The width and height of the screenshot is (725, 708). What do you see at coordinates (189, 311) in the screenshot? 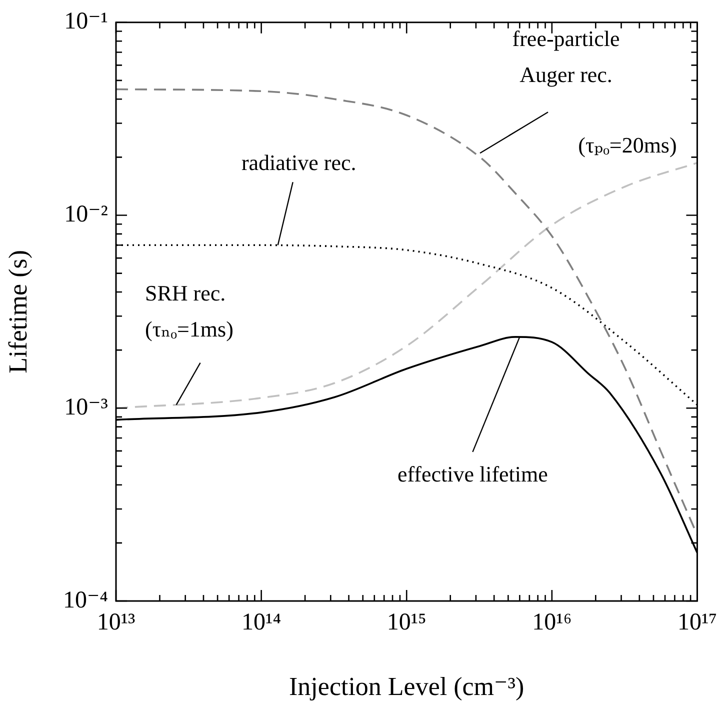
I see `annotation: SRH rec. (τₙₒ=1ms)` at bounding box center [189, 311].